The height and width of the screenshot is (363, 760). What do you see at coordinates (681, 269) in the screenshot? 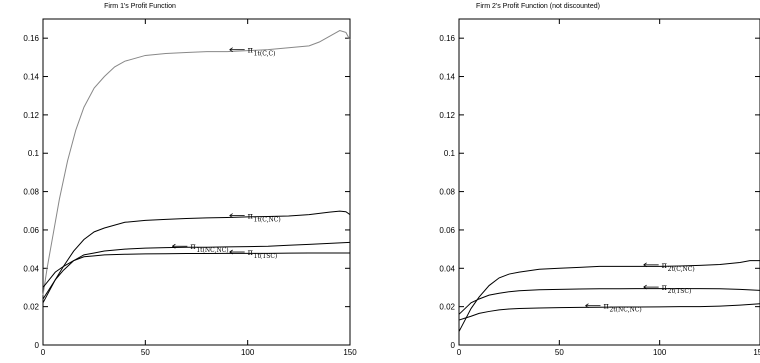
I see `annotation-label: 2t(C,NC)` at bounding box center [681, 269].